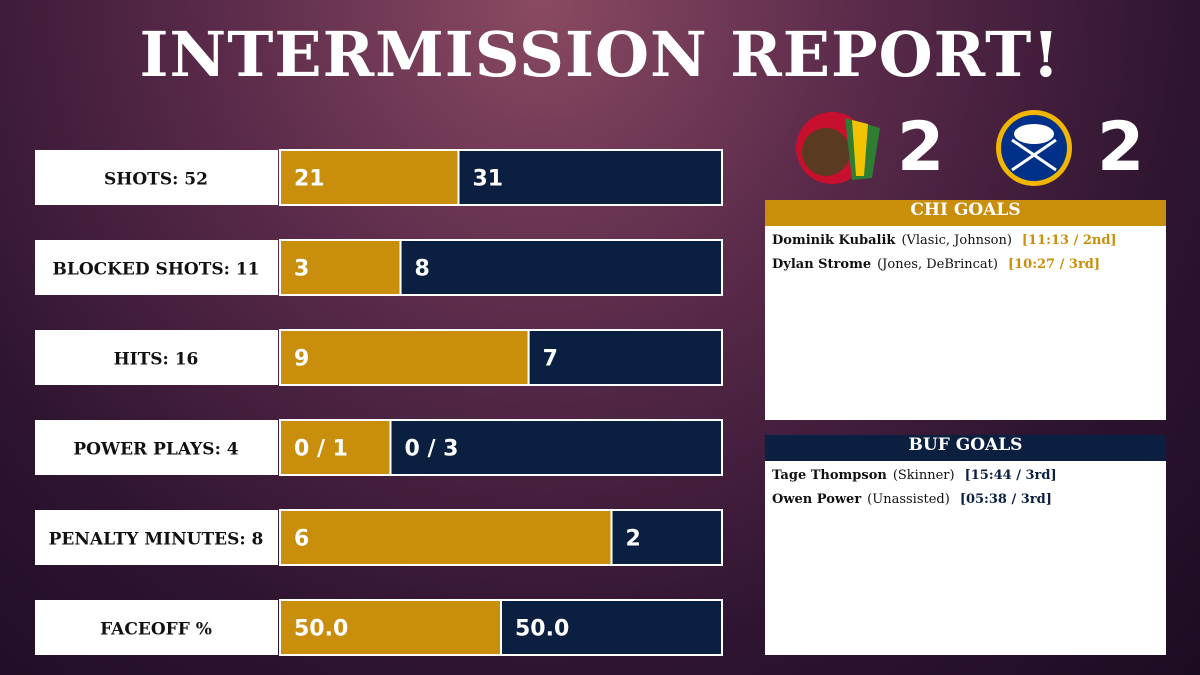 The image size is (1200, 675). Describe the element at coordinates (301, 359) in the screenshot. I see `chi-value: 9` at that location.